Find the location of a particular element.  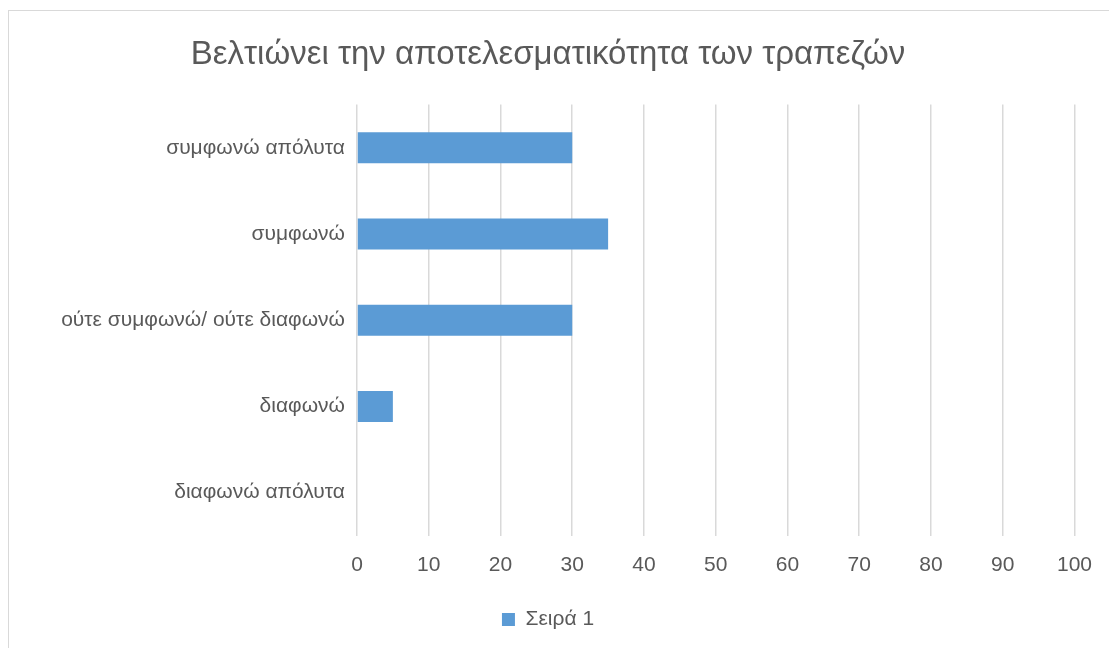

legend-label: Σειρά 1 is located at coordinates (560, 618).